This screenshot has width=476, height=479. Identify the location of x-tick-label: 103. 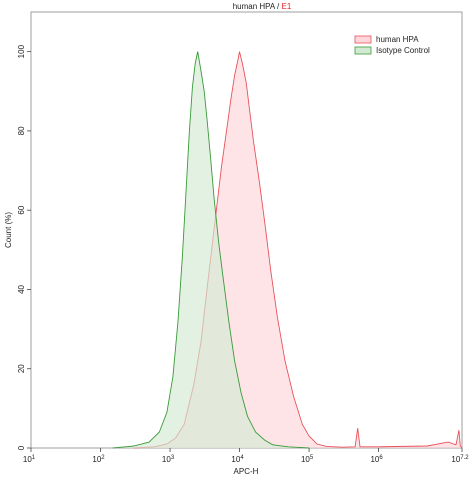
(168, 459).